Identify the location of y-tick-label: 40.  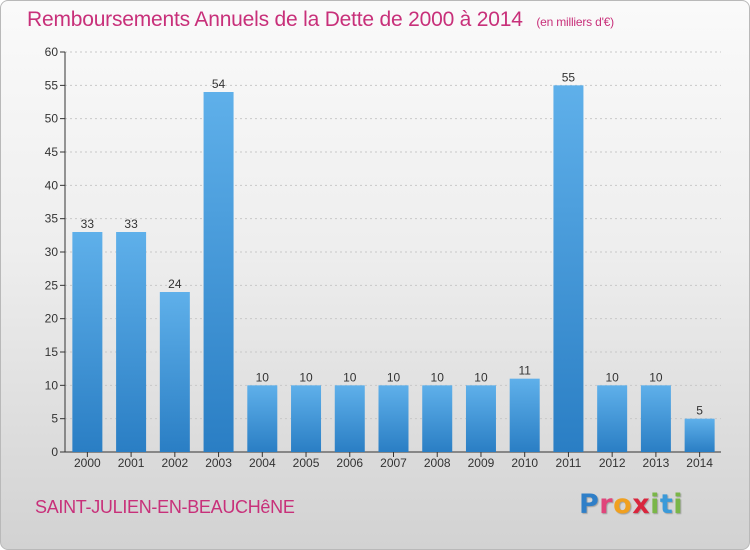
(52, 185).